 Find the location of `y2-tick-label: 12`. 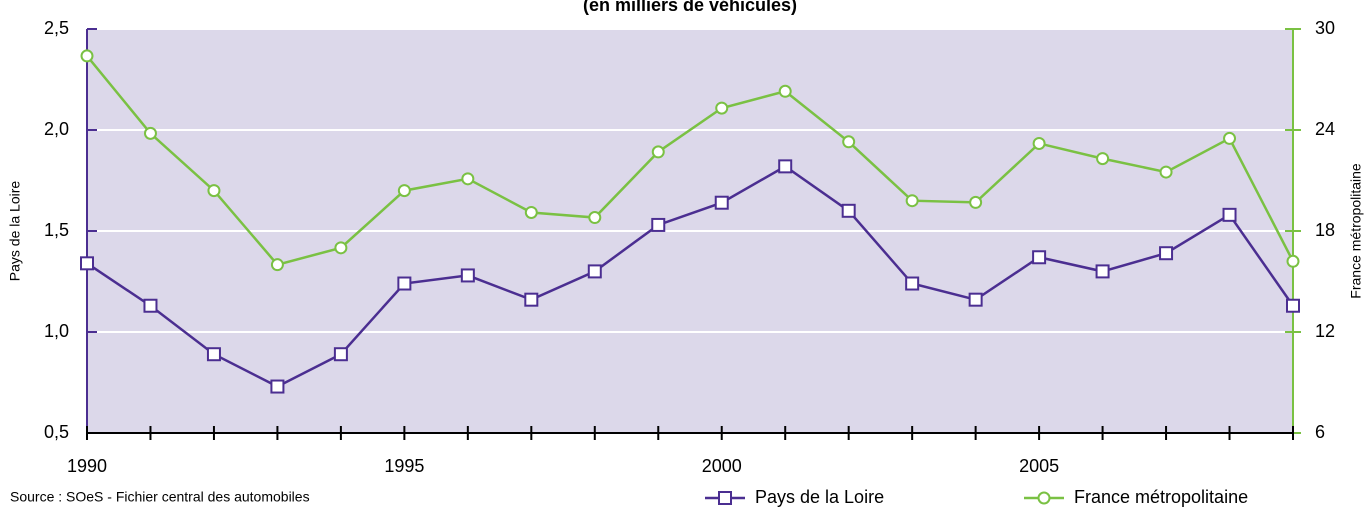

y2-tick-label: 12 is located at coordinates (1325, 331).